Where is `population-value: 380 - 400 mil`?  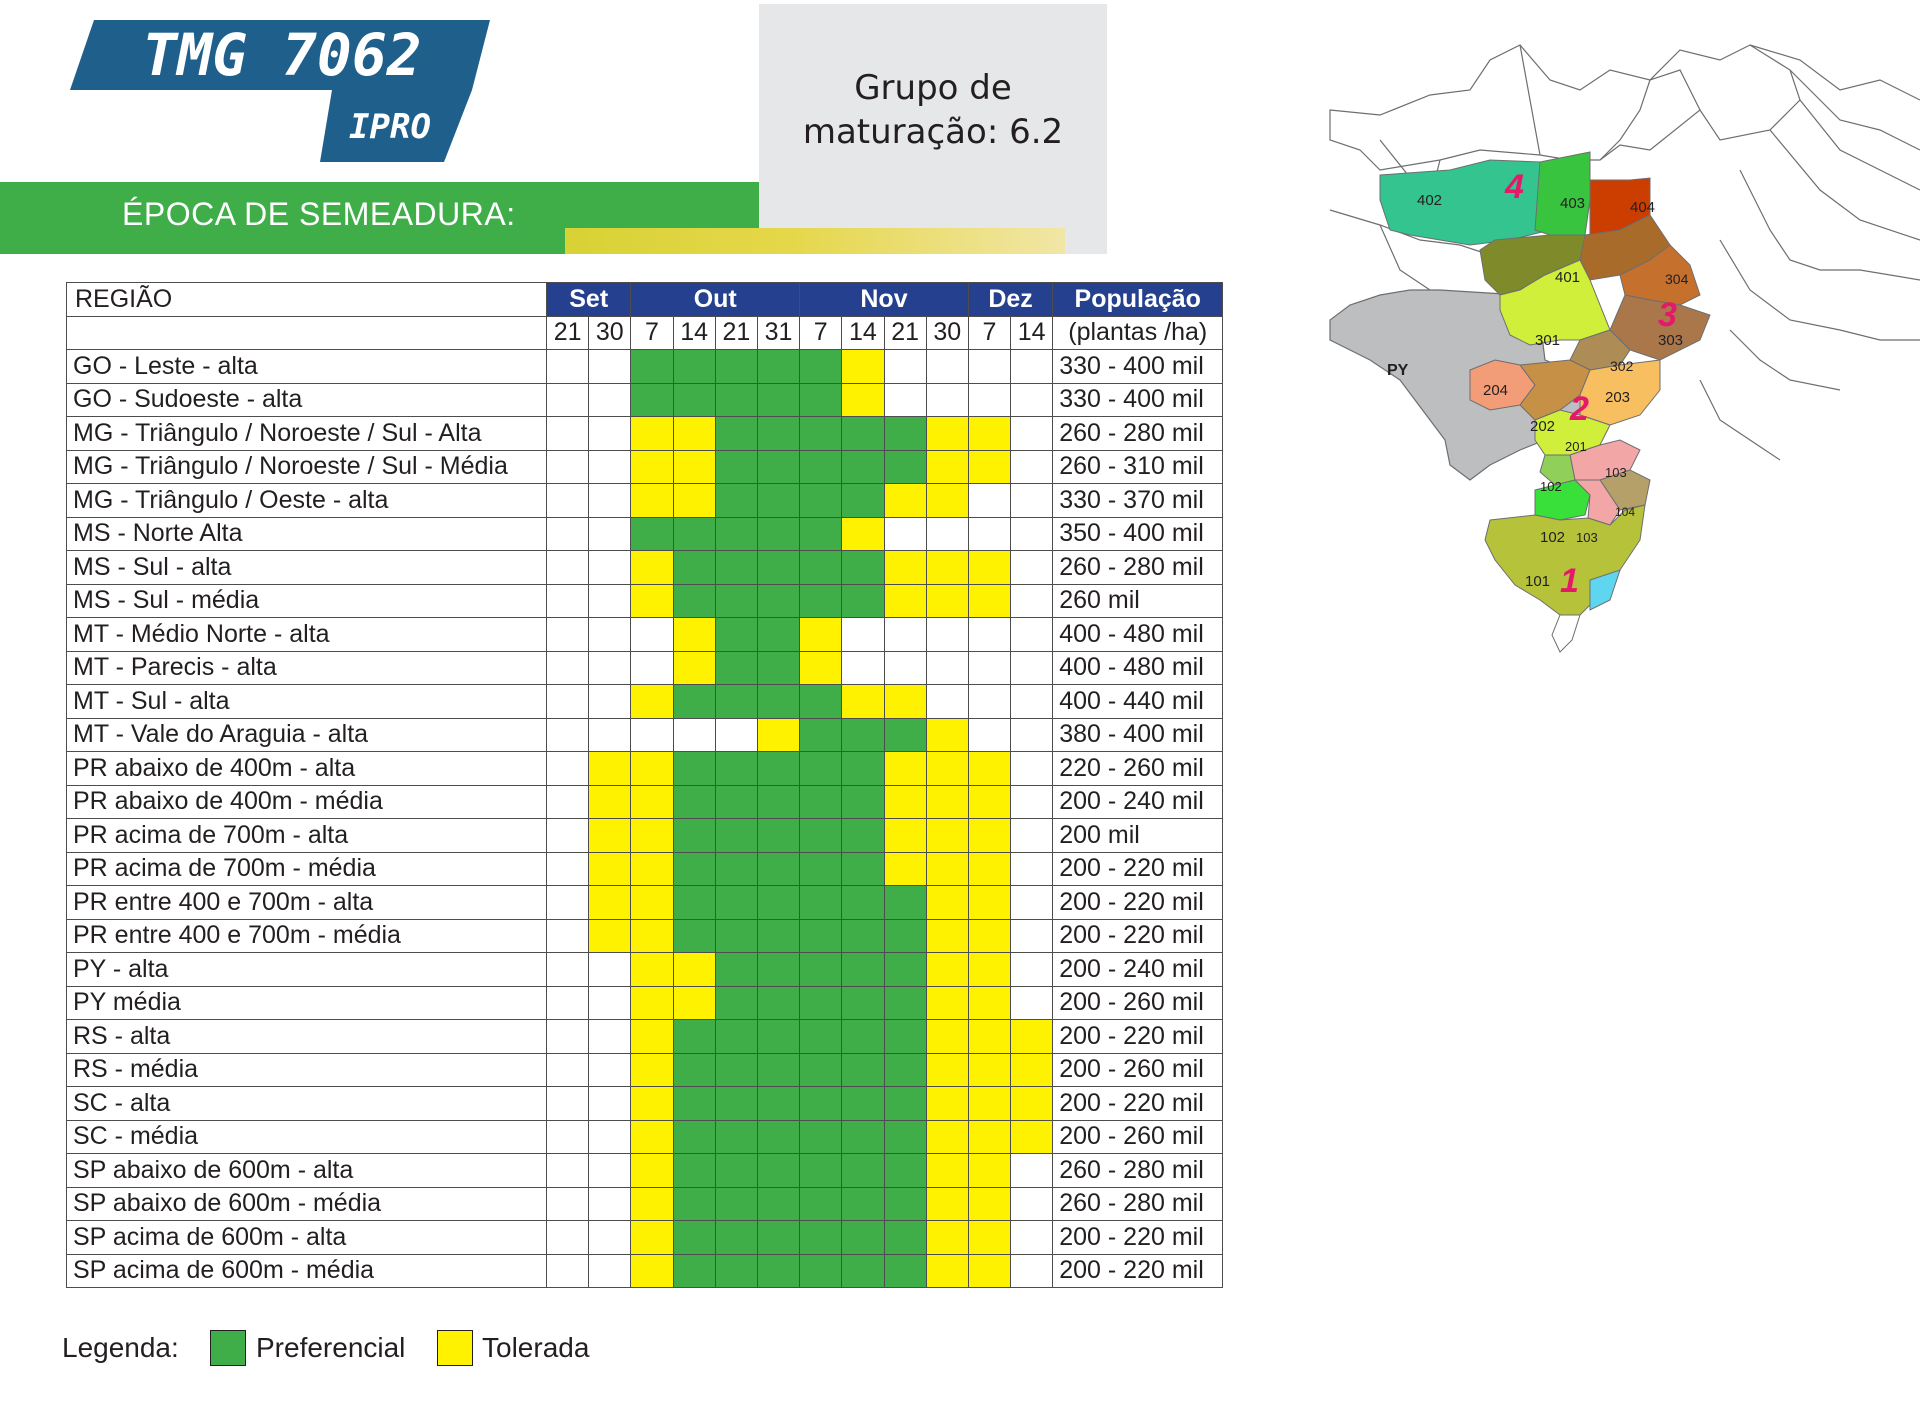 population-value: 380 - 400 mil is located at coordinates (1138, 734).